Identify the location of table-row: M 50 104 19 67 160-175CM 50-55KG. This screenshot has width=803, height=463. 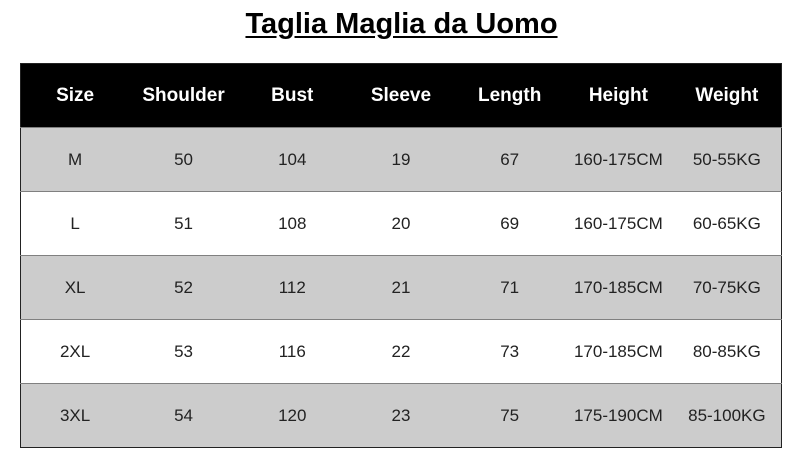
(401, 159).